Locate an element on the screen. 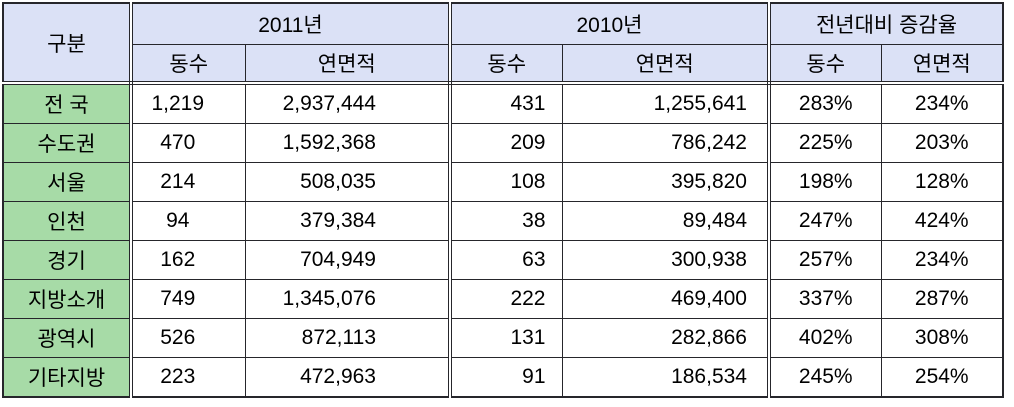 This screenshot has width=1014, height=407. cell-2010-count: 91 is located at coordinates (506, 377).